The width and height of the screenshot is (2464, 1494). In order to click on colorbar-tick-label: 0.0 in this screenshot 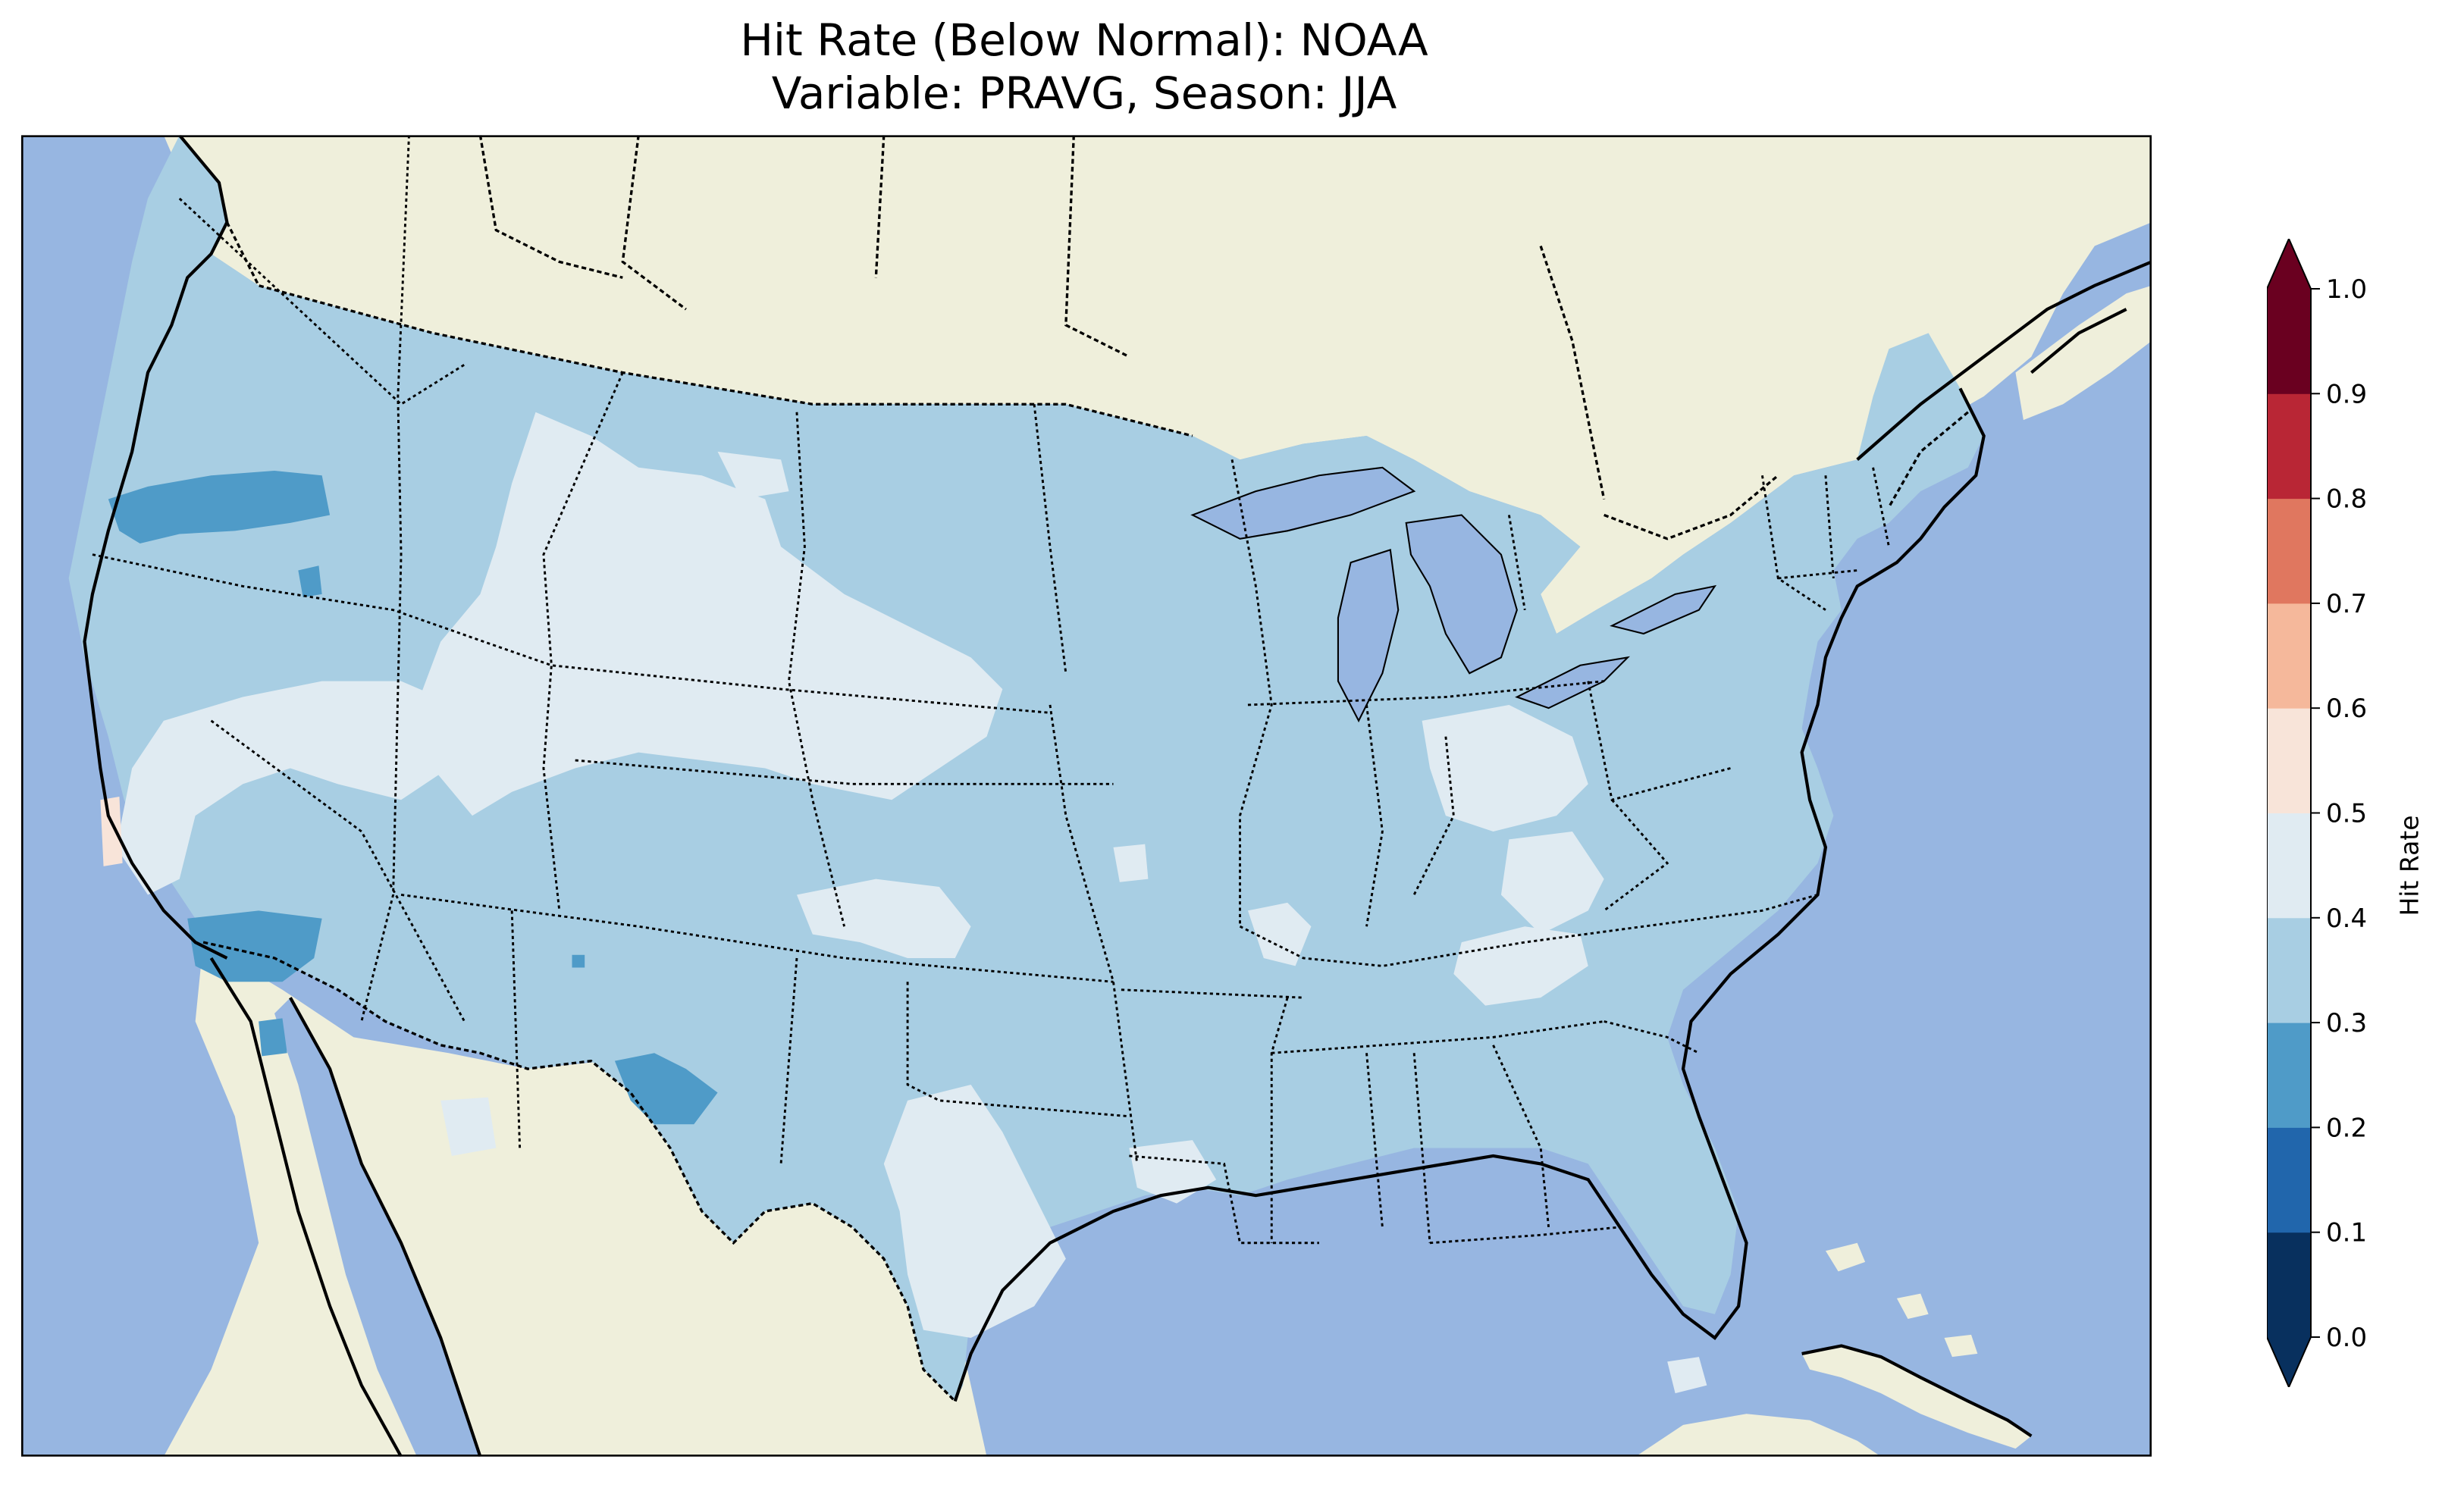, I will do `click(2347, 1338)`.